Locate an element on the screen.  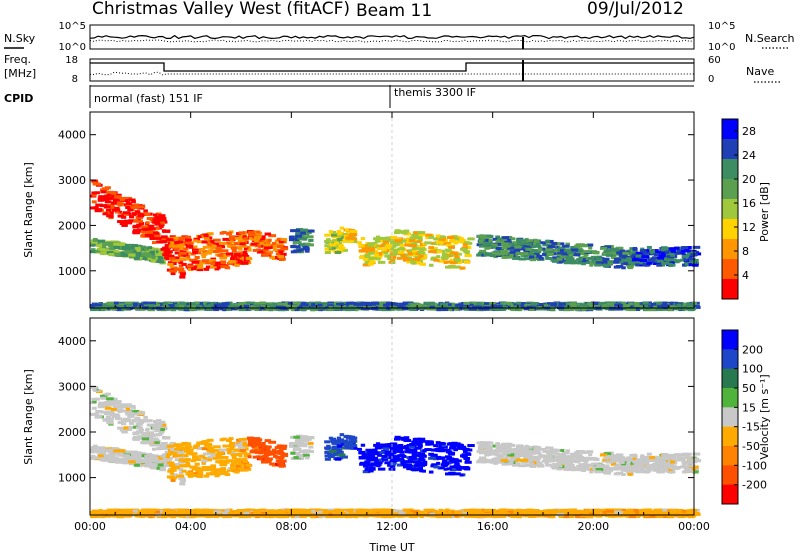
freq-label: Freq. is located at coordinates (17, 59).